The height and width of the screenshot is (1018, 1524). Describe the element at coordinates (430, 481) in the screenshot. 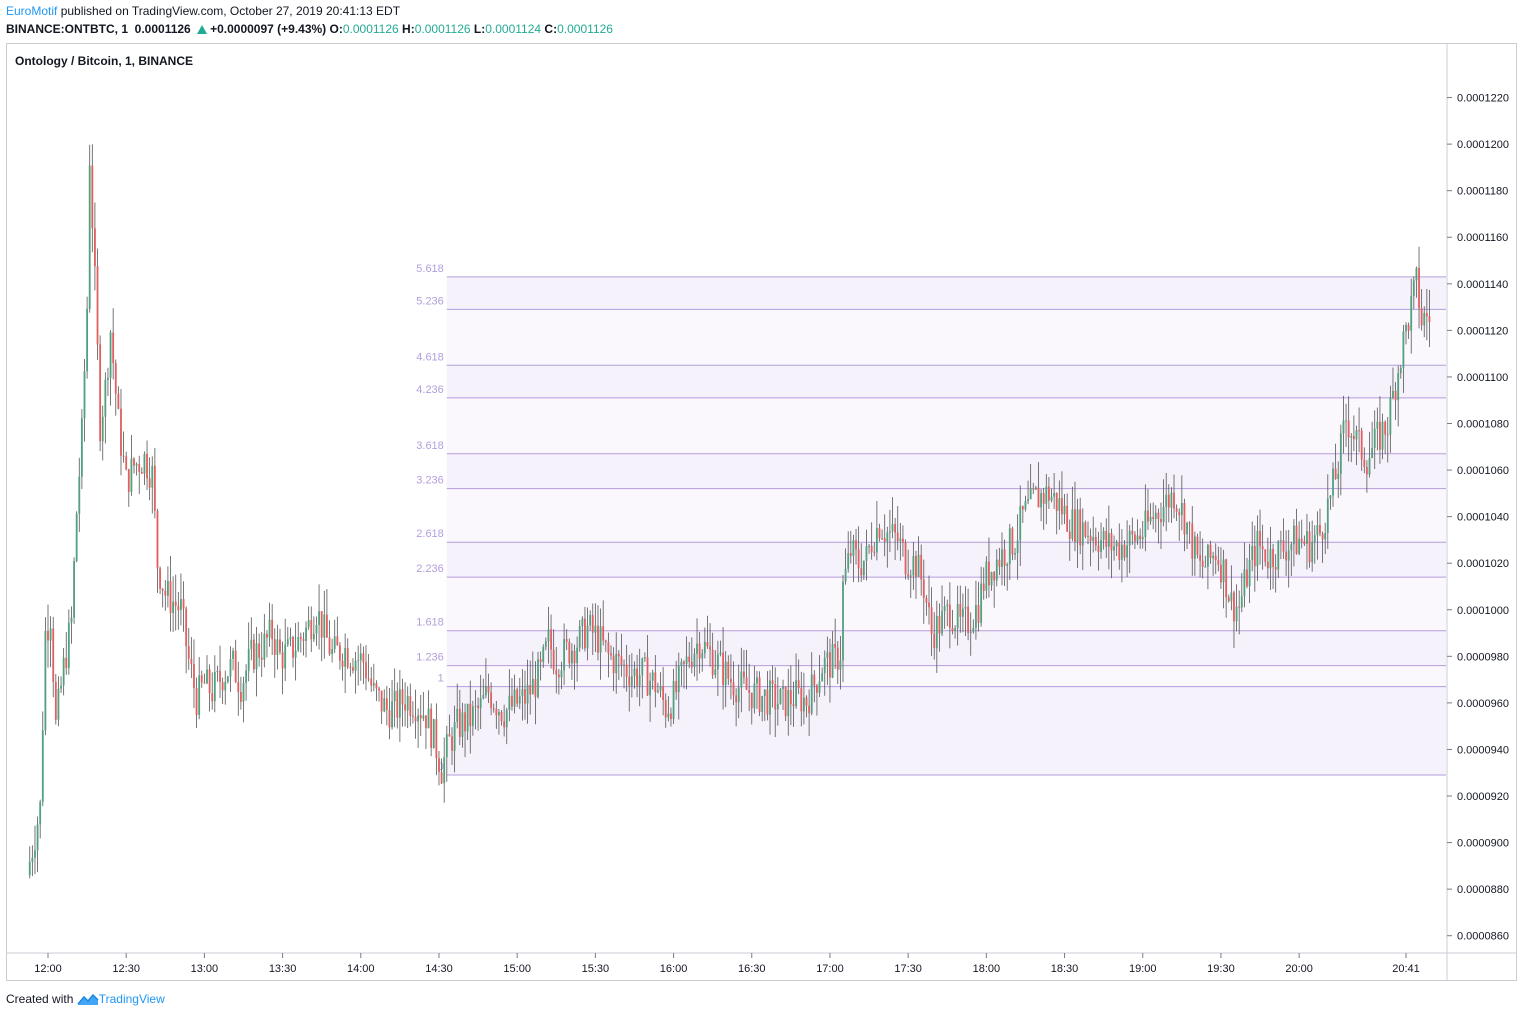

I see `fib-level-label: 3.236` at that location.